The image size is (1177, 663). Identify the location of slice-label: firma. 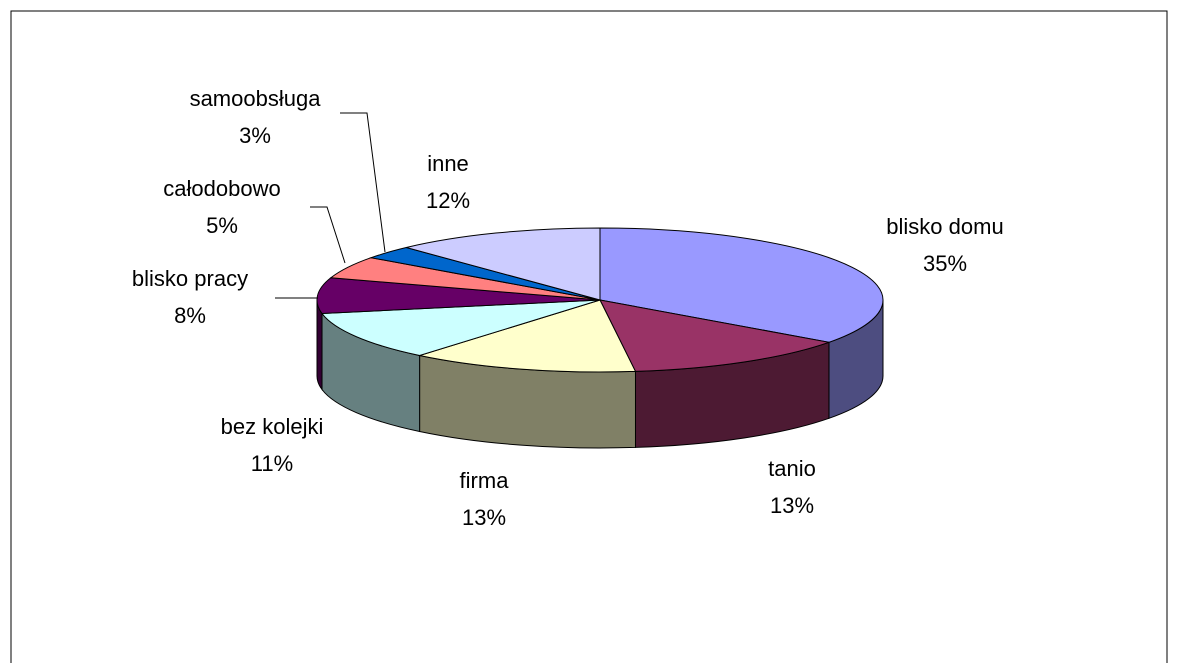
(485, 480).